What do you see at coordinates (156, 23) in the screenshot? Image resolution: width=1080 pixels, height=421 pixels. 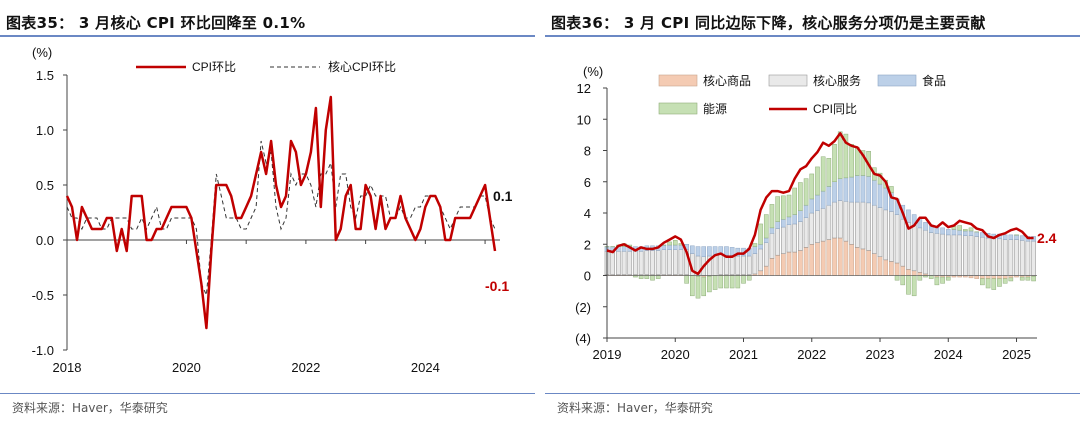 I see `chart-title: 图表35： 3 月核心 CPI 环比回降至 0.1%` at bounding box center [156, 23].